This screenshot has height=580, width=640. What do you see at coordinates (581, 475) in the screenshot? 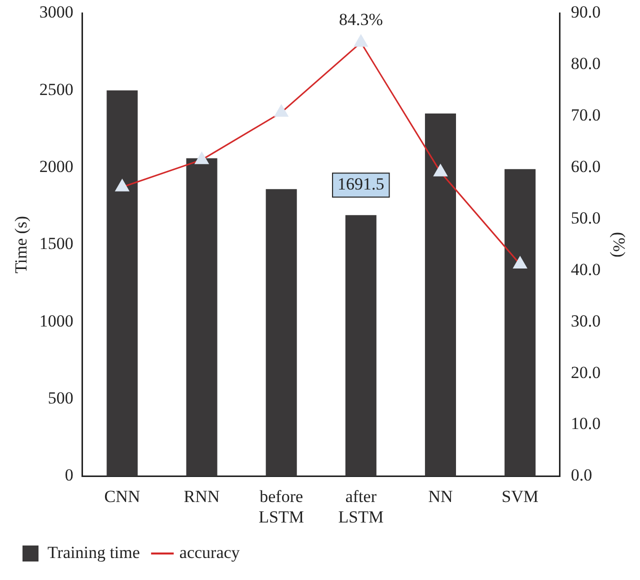
I see `y2-tick-label: 0.0` at bounding box center [581, 475].